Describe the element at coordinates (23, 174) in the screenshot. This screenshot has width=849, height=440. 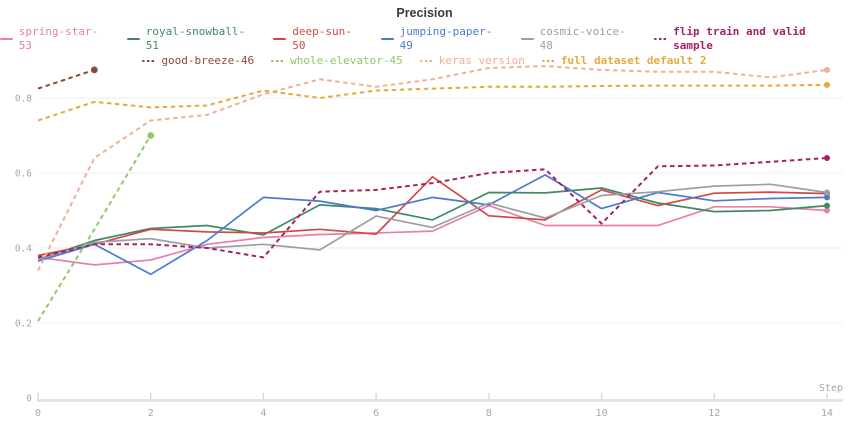
I see `y-tick-label: 0.6` at that location.